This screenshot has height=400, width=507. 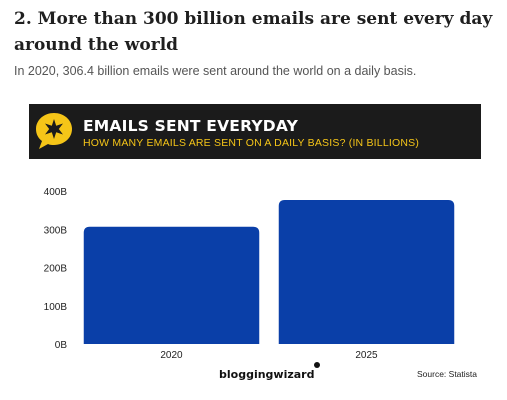 I want to click on x-tick-label: 2020, so click(x=171, y=355).